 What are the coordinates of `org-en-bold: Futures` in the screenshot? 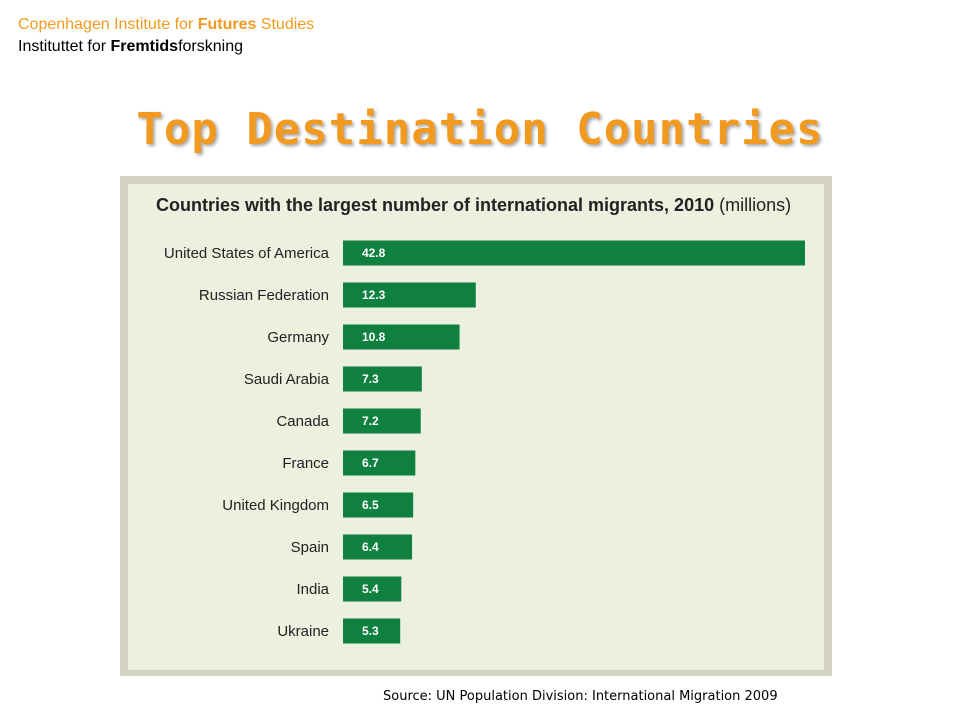 It's located at (227, 24).